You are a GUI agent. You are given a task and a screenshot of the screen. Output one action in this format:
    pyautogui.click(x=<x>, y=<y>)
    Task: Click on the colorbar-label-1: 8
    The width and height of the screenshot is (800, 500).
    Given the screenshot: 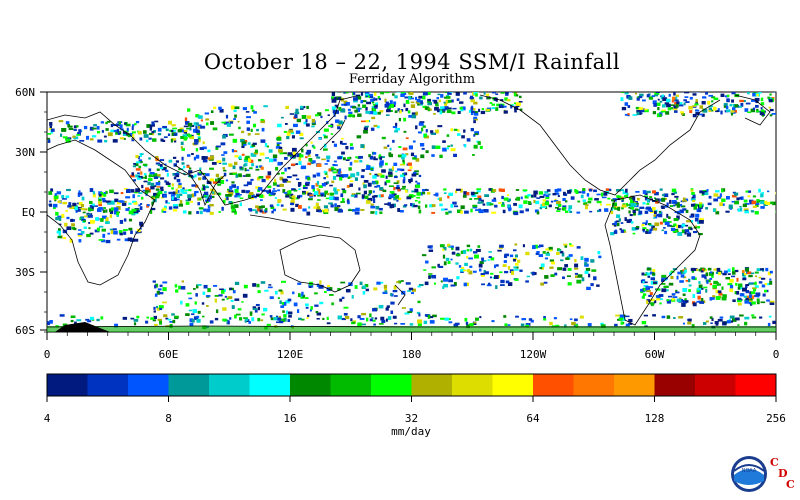 What is the action you would take?
    pyautogui.click(x=168, y=418)
    